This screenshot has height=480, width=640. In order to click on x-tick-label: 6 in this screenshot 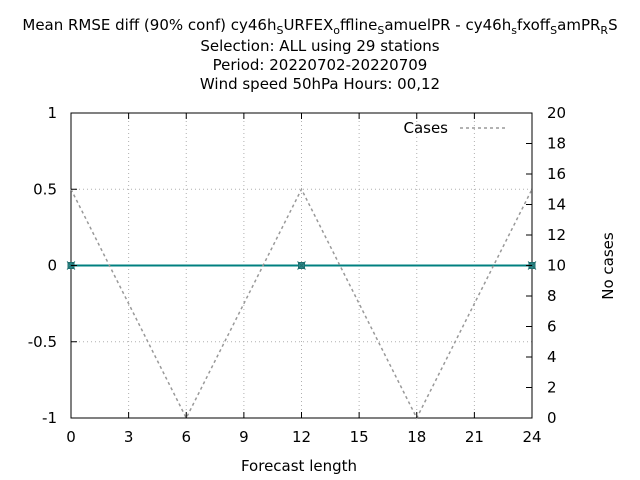, I will do `click(186, 437)`.